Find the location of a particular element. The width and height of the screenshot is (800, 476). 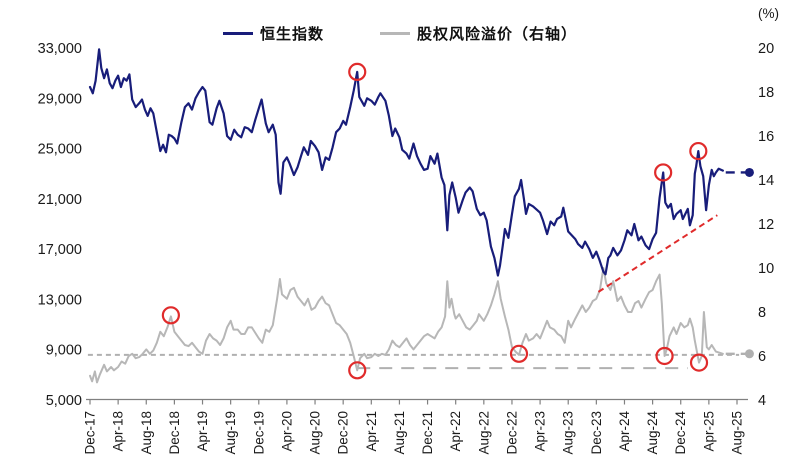

right-axis-label: 18 is located at coordinates (766, 93).